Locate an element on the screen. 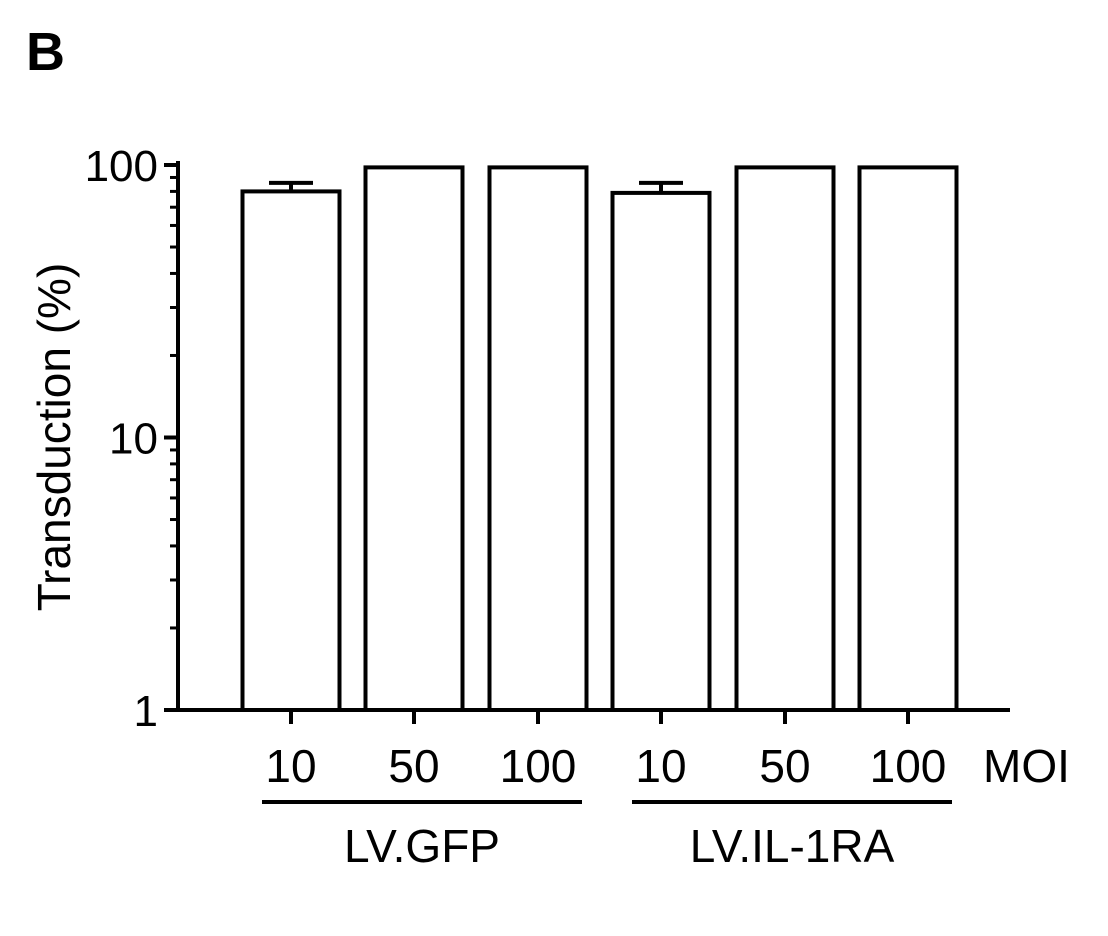 This screenshot has width=1108, height=936. group-label: LV.IL-1RA is located at coordinates (792, 846).